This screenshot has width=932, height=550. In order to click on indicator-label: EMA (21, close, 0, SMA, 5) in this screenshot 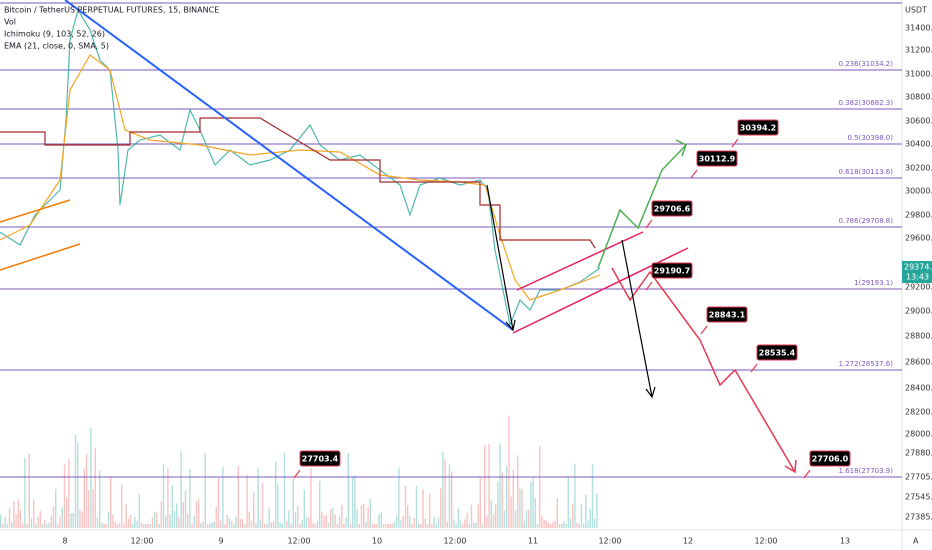, I will do `click(56, 46)`.